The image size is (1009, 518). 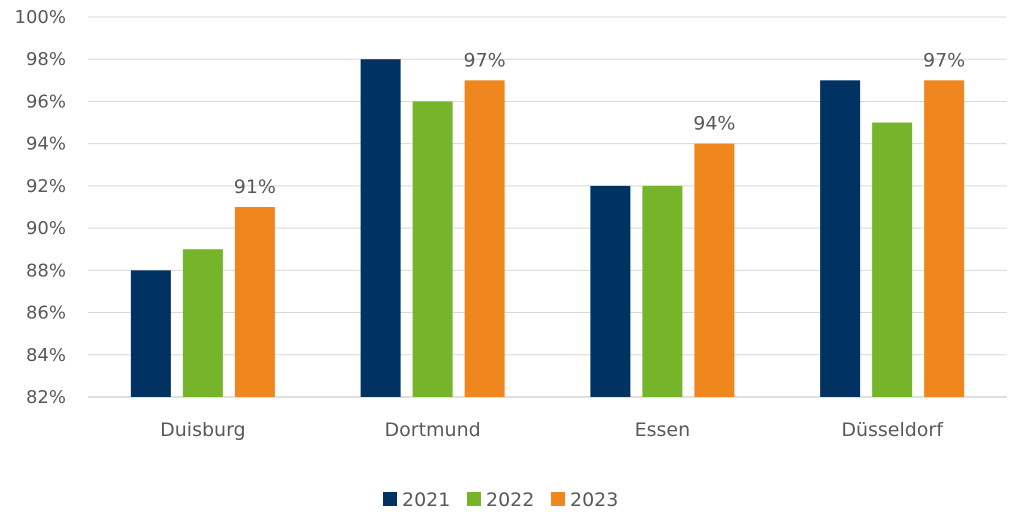 I want to click on bar-2023-duisburg, so click(x=254, y=302).